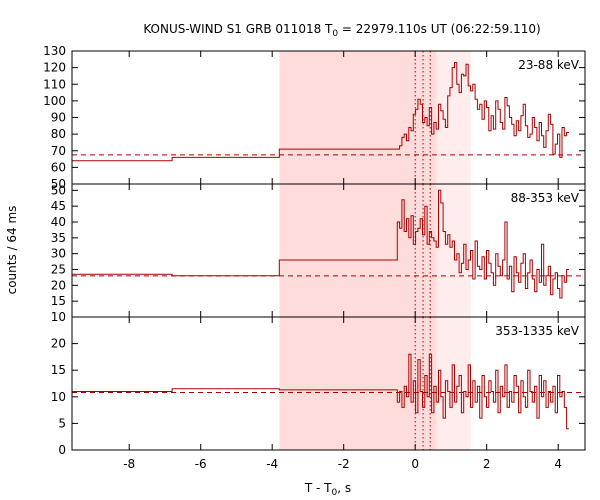 The height and width of the screenshot is (500, 600). What do you see at coordinates (549, 65) in the screenshot?
I see `energy-band-label: 23-88 keV` at bounding box center [549, 65].